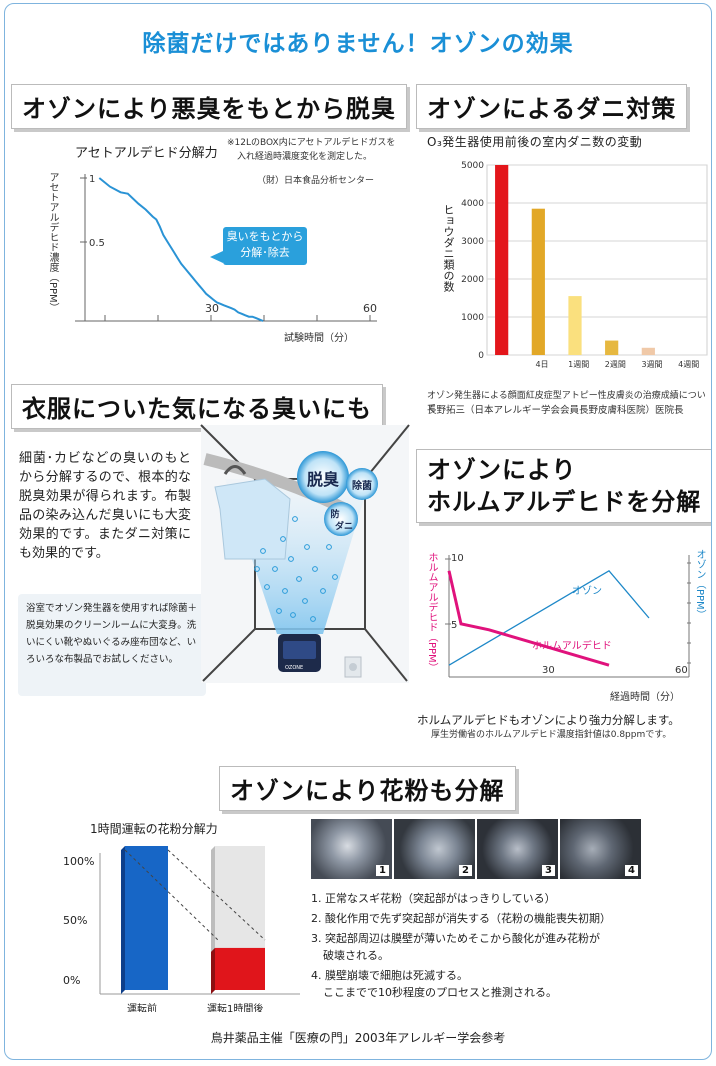 The width and height of the screenshot is (716, 1066). I want to click on bubble-sterilize-label: 除菌, so click(362, 485).